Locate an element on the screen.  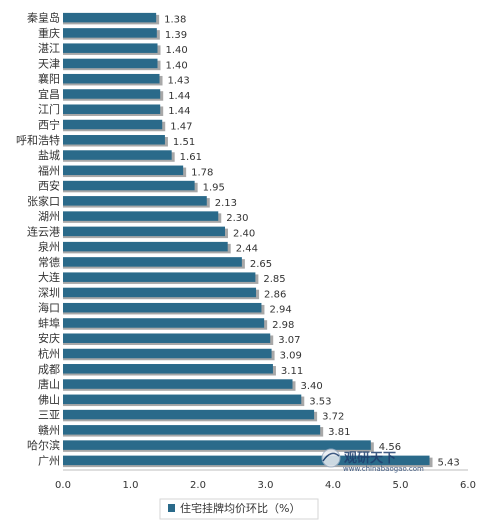
x-tick-label: 3.0 is located at coordinates (266, 485).